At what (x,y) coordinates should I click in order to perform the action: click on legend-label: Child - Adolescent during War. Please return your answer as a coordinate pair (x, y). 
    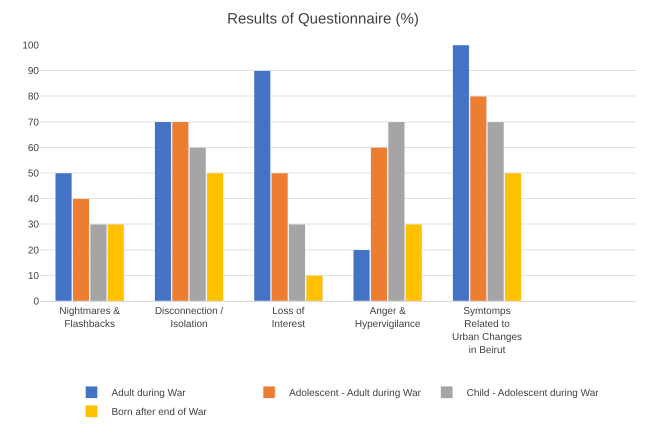
    Looking at the image, I should click on (533, 394).